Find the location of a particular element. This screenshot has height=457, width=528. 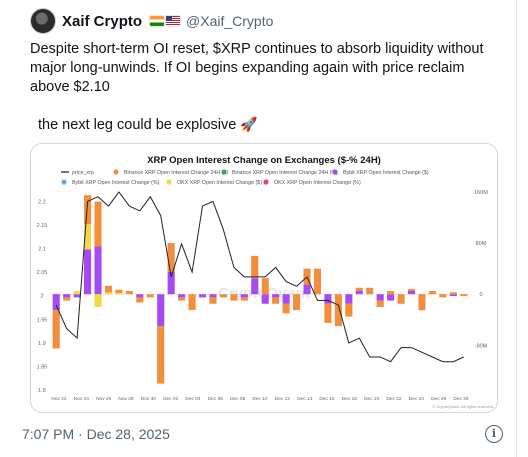

x-tick: Dec 06 is located at coordinates (216, 399).